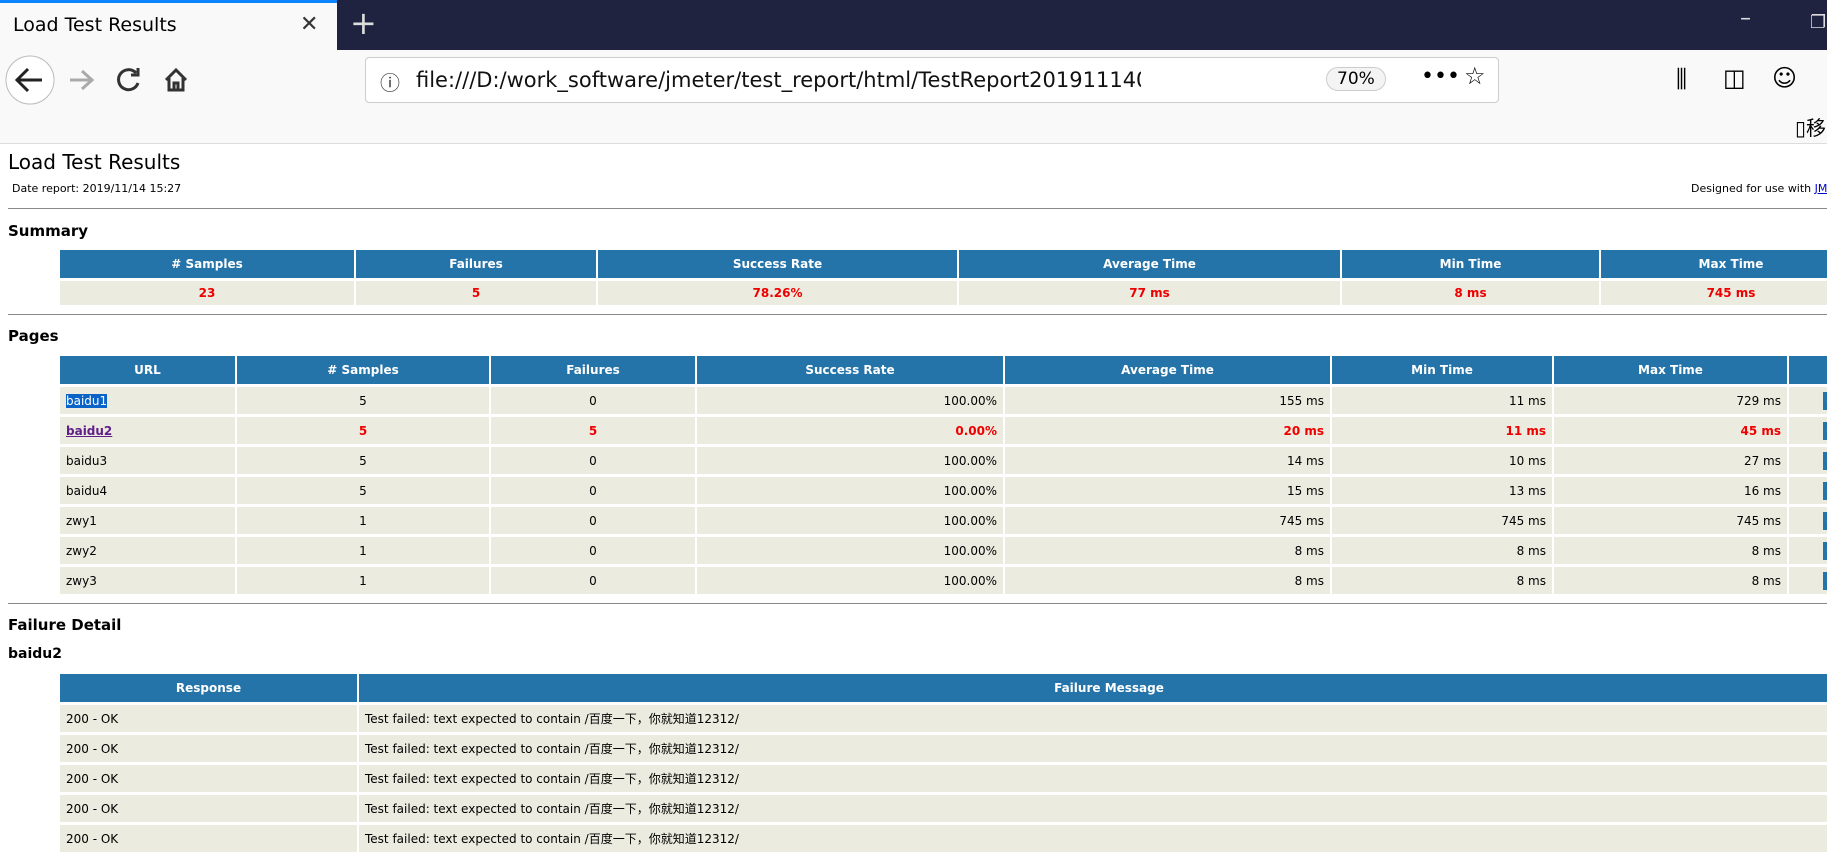  What do you see at coordinates (208, 689) in the screenshot?
I see `header-cell: Response` at bounding box center [208, 689].